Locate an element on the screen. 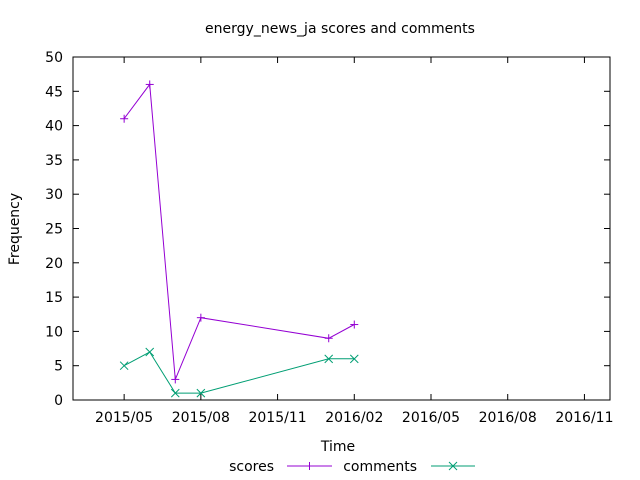 The image size is (640, 480). legend-label: scores is located at coordinates (251, 467).